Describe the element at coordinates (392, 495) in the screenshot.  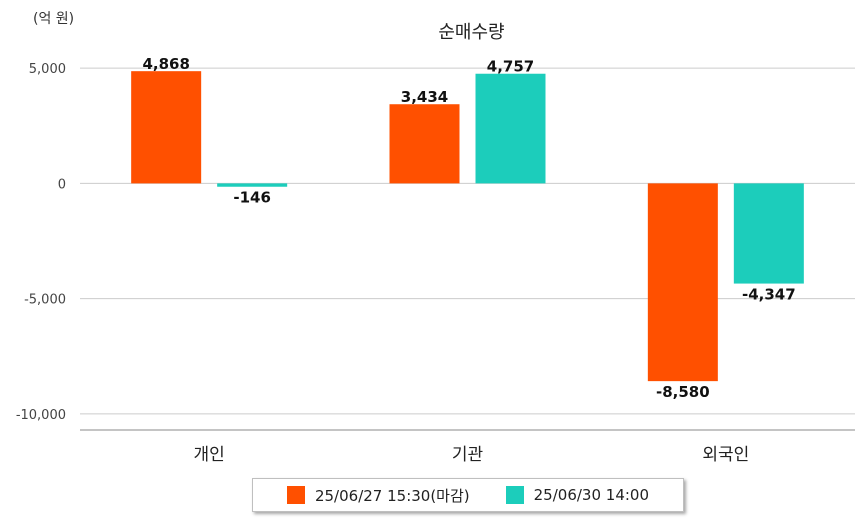
I see `legend-label-series-1: 25/06/27 15:30(마감)` at that location.